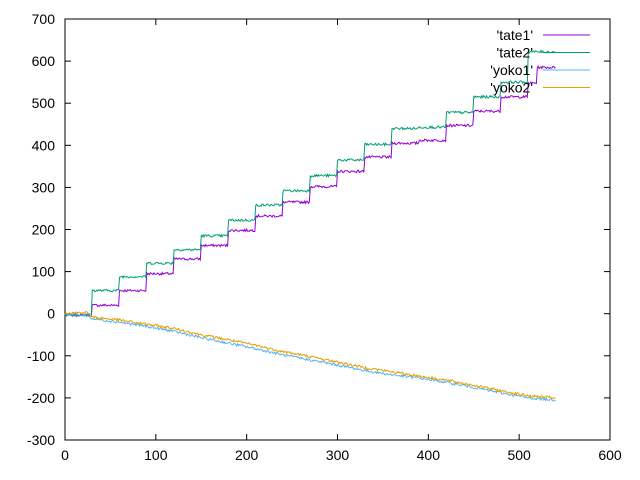 The height and width of the screenshot is (480, 640). Describe the element at coordinates (540, 61) in the screenshot. I see `legend: 'tate1' 'tate2''yoko1' 'yoko2'` at that location.